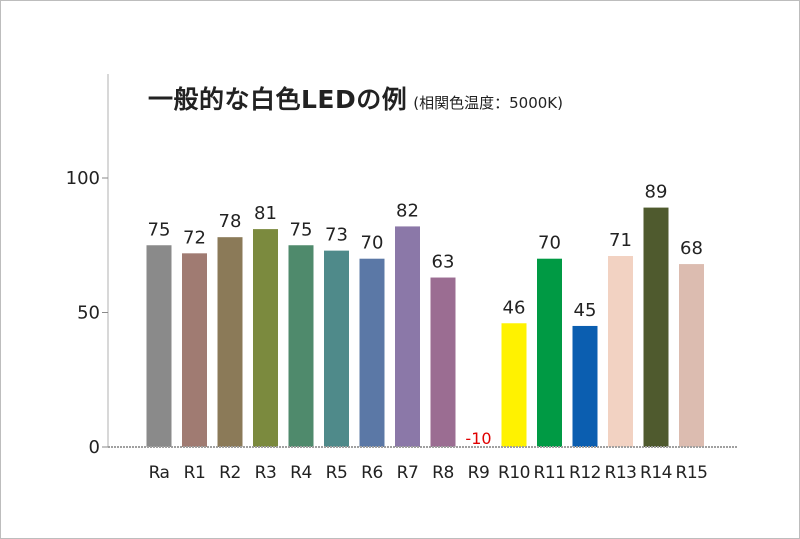  Describe the element at coordinates (336, 235) in the screenshot. I see `data-label: 73` at that location.